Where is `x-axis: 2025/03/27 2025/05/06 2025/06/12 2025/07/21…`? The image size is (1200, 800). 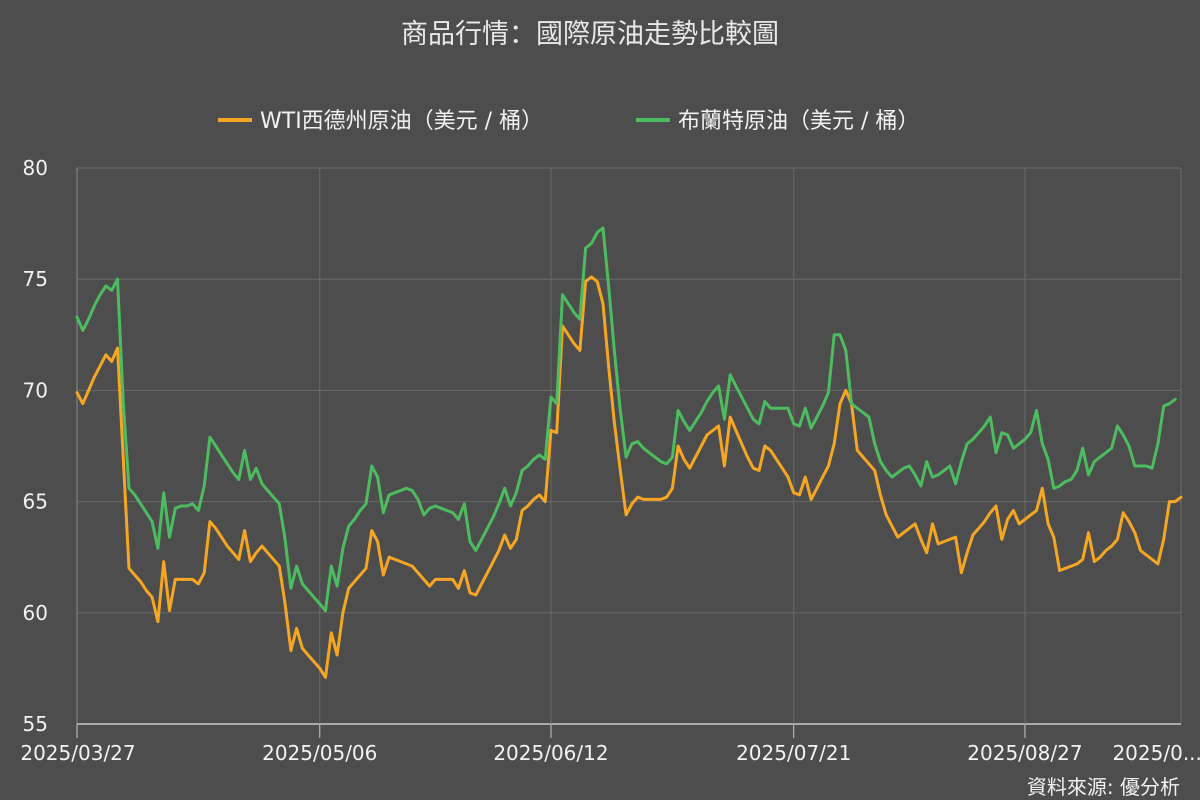
x-axis: 2025/03/27 2025/05/06 2025/06/12 2025/07/21… is located at coordinates (610, 753).